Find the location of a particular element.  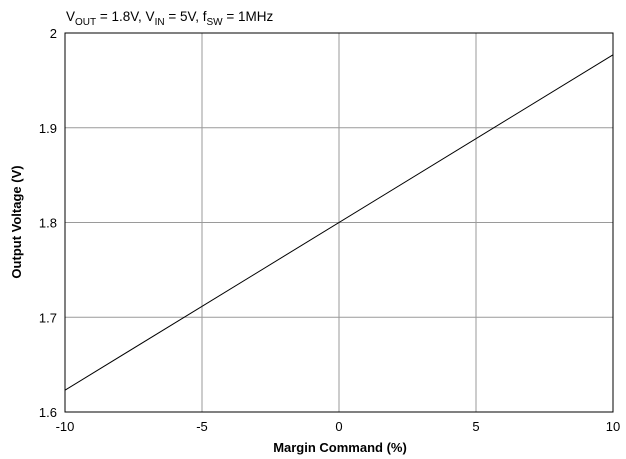

fsw-symbol: f is located at coordinates (205, 16).